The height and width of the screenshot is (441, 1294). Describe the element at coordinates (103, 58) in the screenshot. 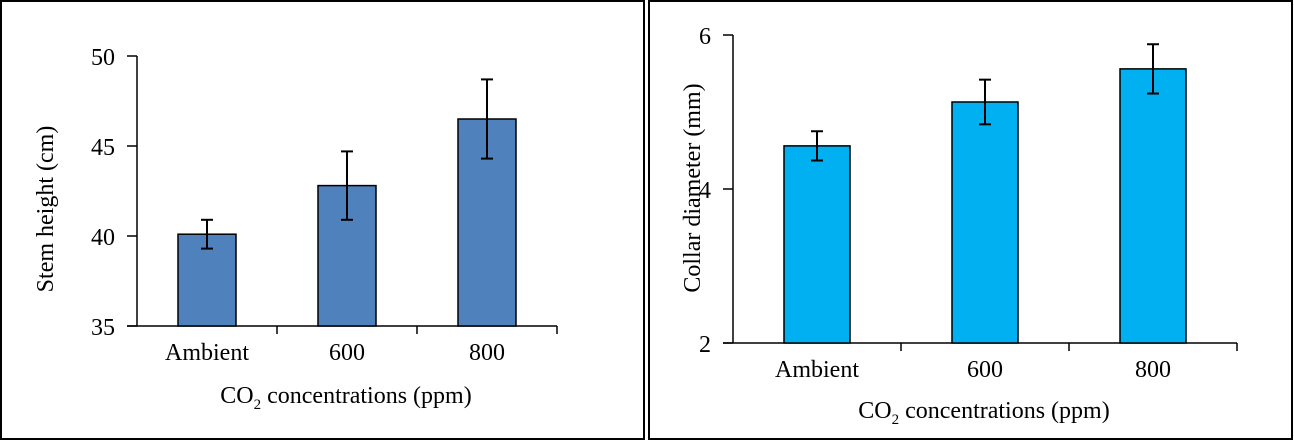

I see `y-tick-label: 50` at that location.